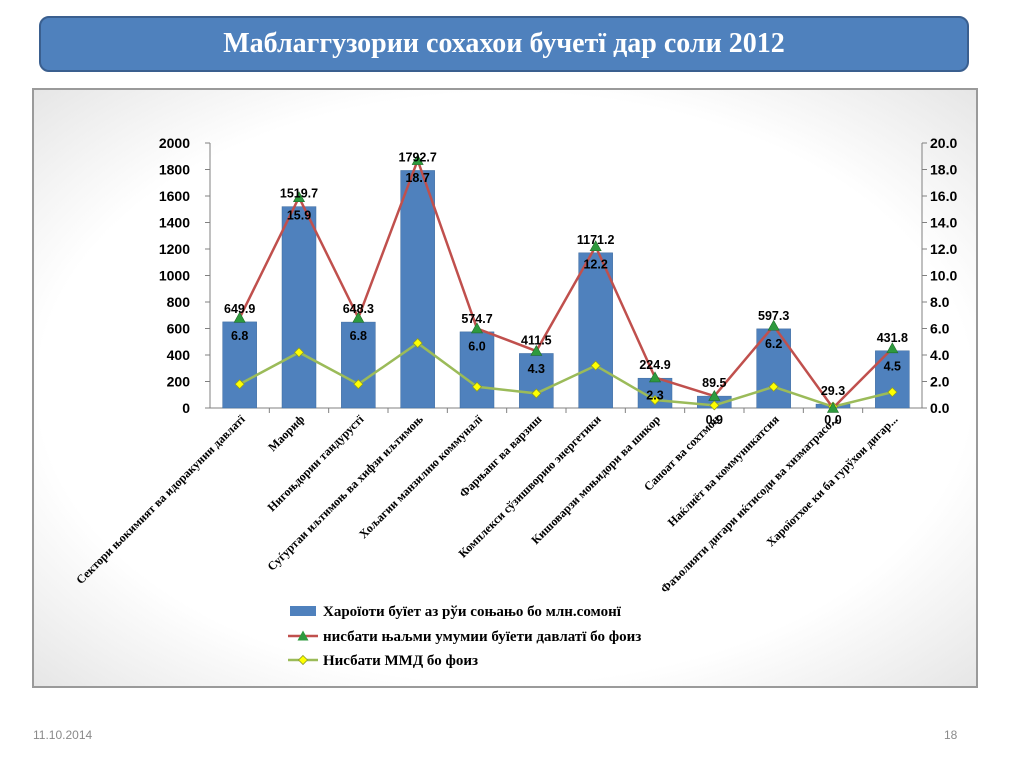 The image size is (1024, 768). What do you see at coordinates (174, 223) in the screenshot?
I see `left-axis-tick-label: 1400` at bounding box center [174, 223].